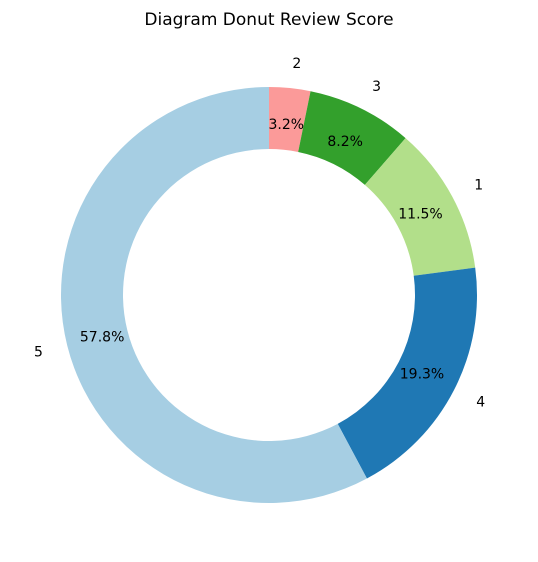 This screenshot has height=562, width=538. Describe the element at coordinates (376, 87) in the screenshot. I see `slice-label-3: 3` at that location.